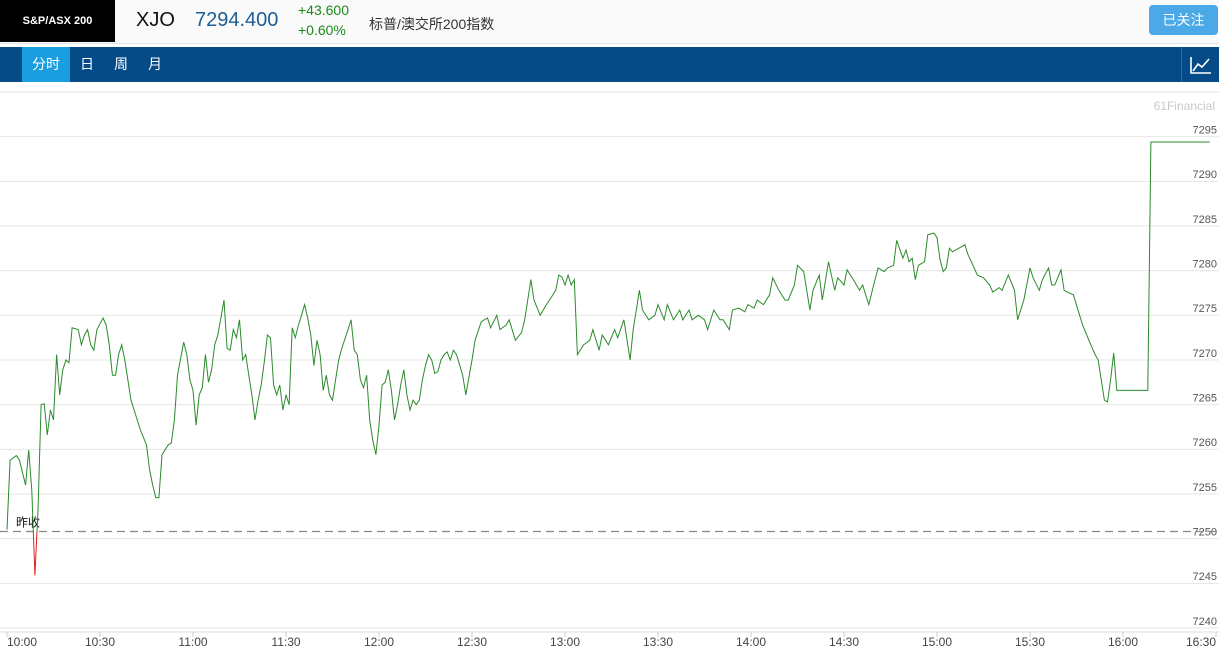 The height and width of the screenshot is (657, 1219). I want to click on x-tick-label: 11:00, so click(192, 642).